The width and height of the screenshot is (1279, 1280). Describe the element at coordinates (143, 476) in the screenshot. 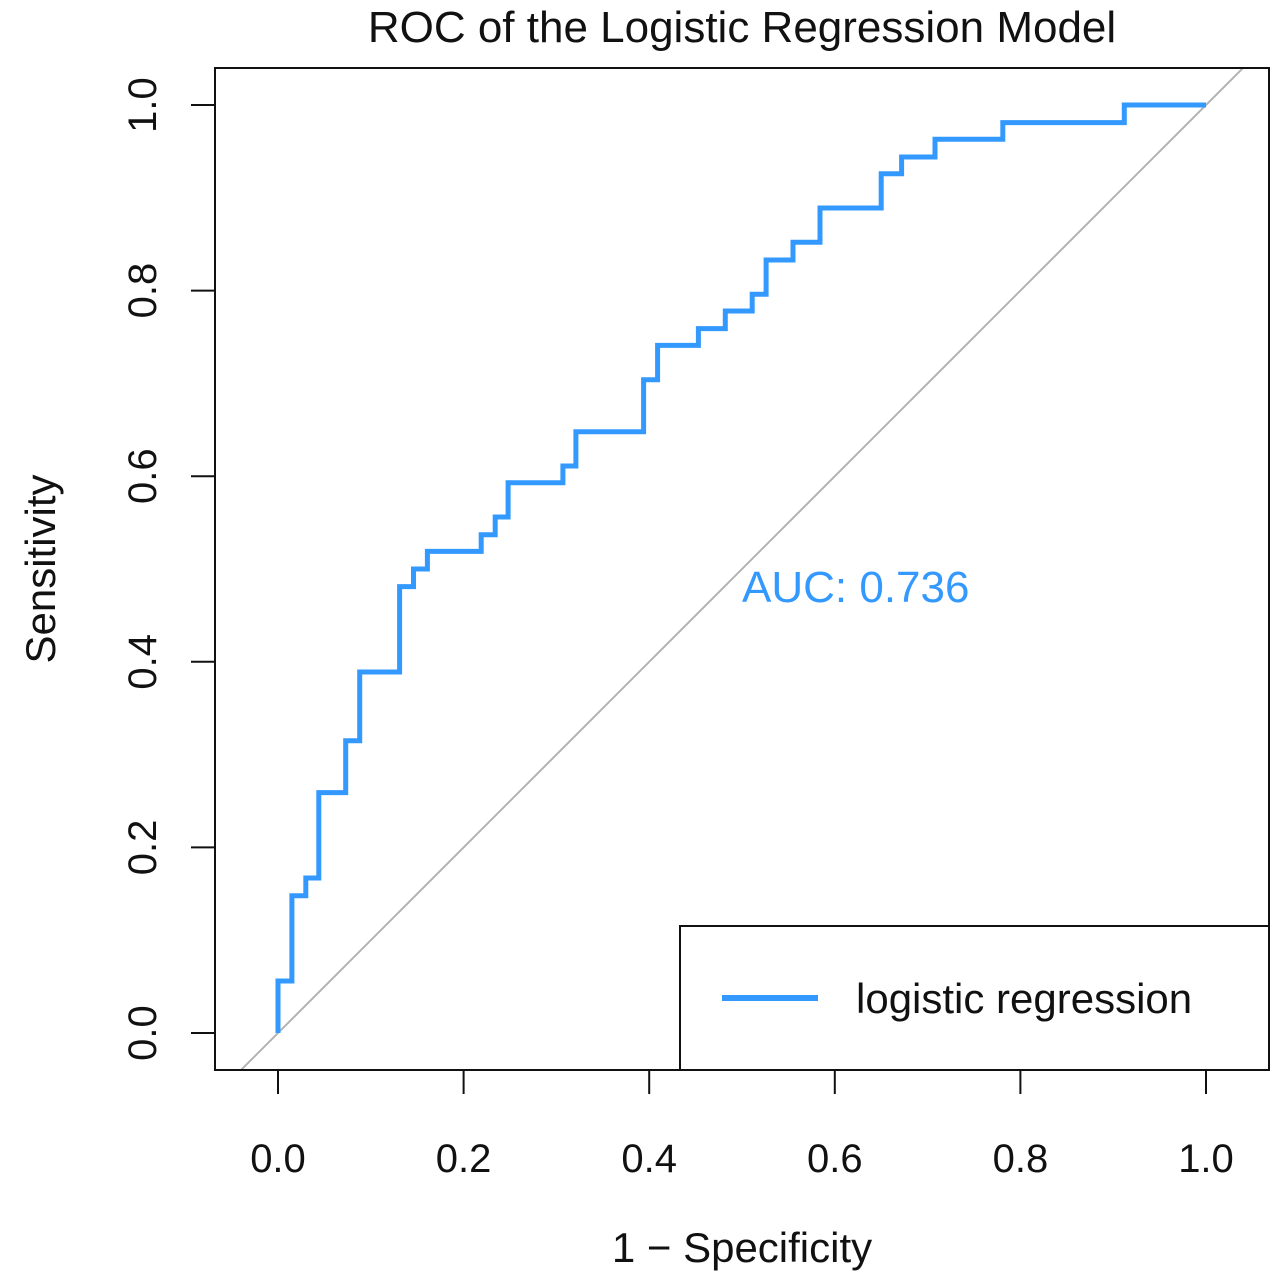

I see `y-tick-label: 0.6` at that location.